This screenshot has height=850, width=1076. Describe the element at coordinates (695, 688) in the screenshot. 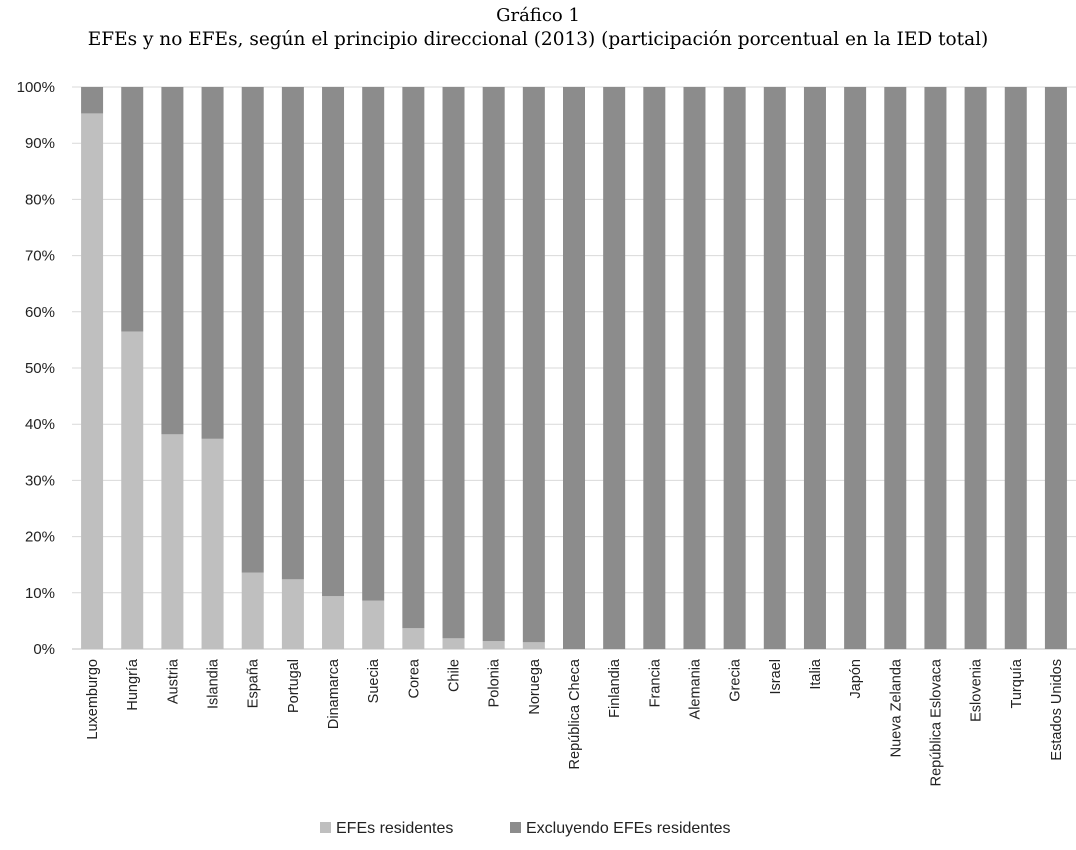

I see `x-tick-label: Alemania` at that location.